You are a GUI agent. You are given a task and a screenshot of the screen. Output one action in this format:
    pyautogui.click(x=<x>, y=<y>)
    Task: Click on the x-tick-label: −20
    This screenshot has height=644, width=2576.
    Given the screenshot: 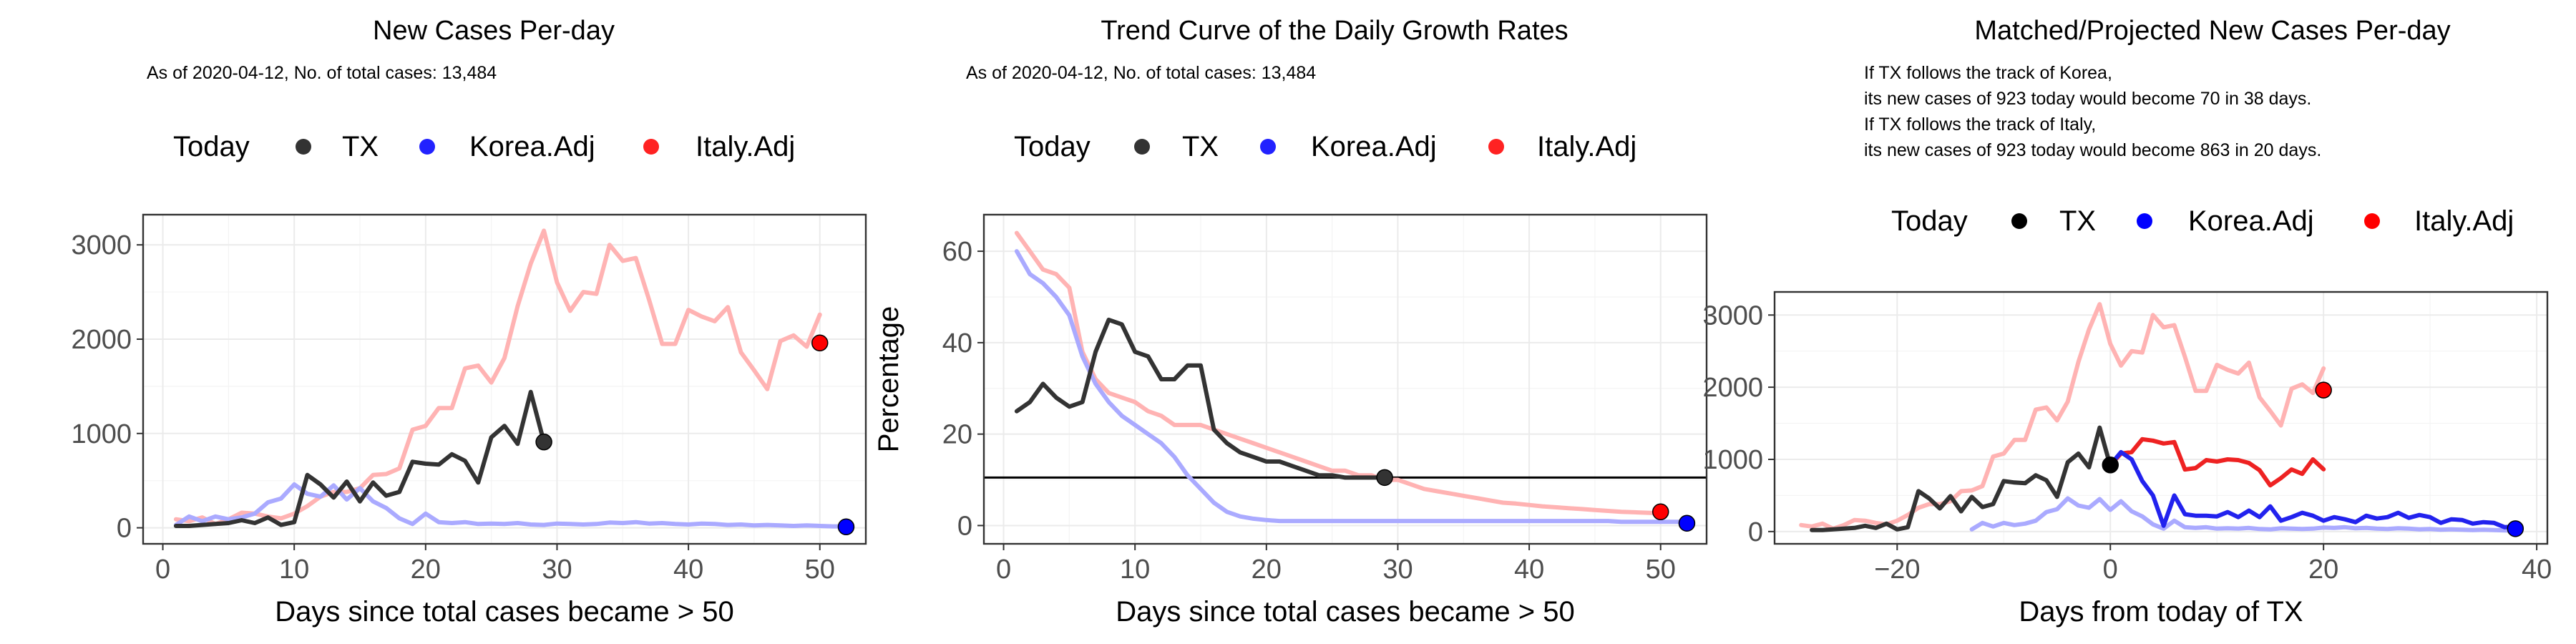 What is the action you would take?
    pyautogui.click(x=1897, y=570)
    